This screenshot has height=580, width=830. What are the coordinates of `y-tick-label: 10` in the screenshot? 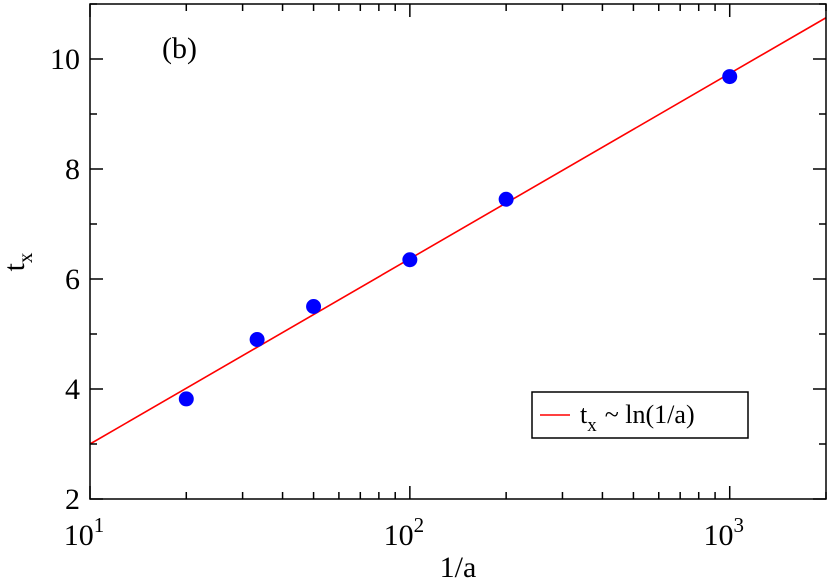 It's located at (65, 59).